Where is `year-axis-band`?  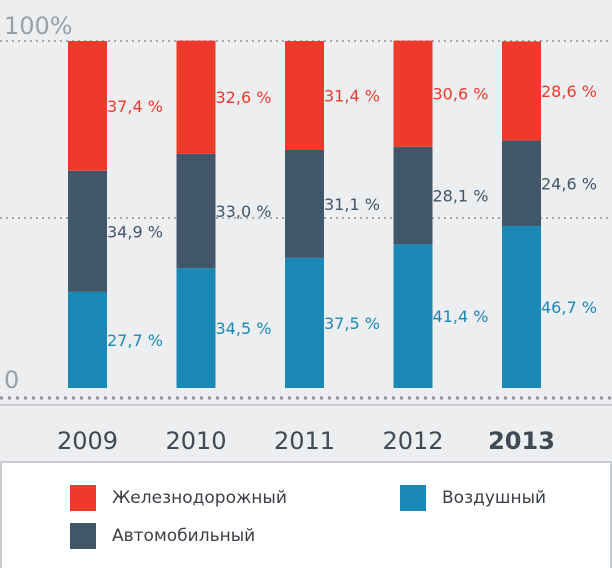 year-axis-band is located at coordinates (306, 433).